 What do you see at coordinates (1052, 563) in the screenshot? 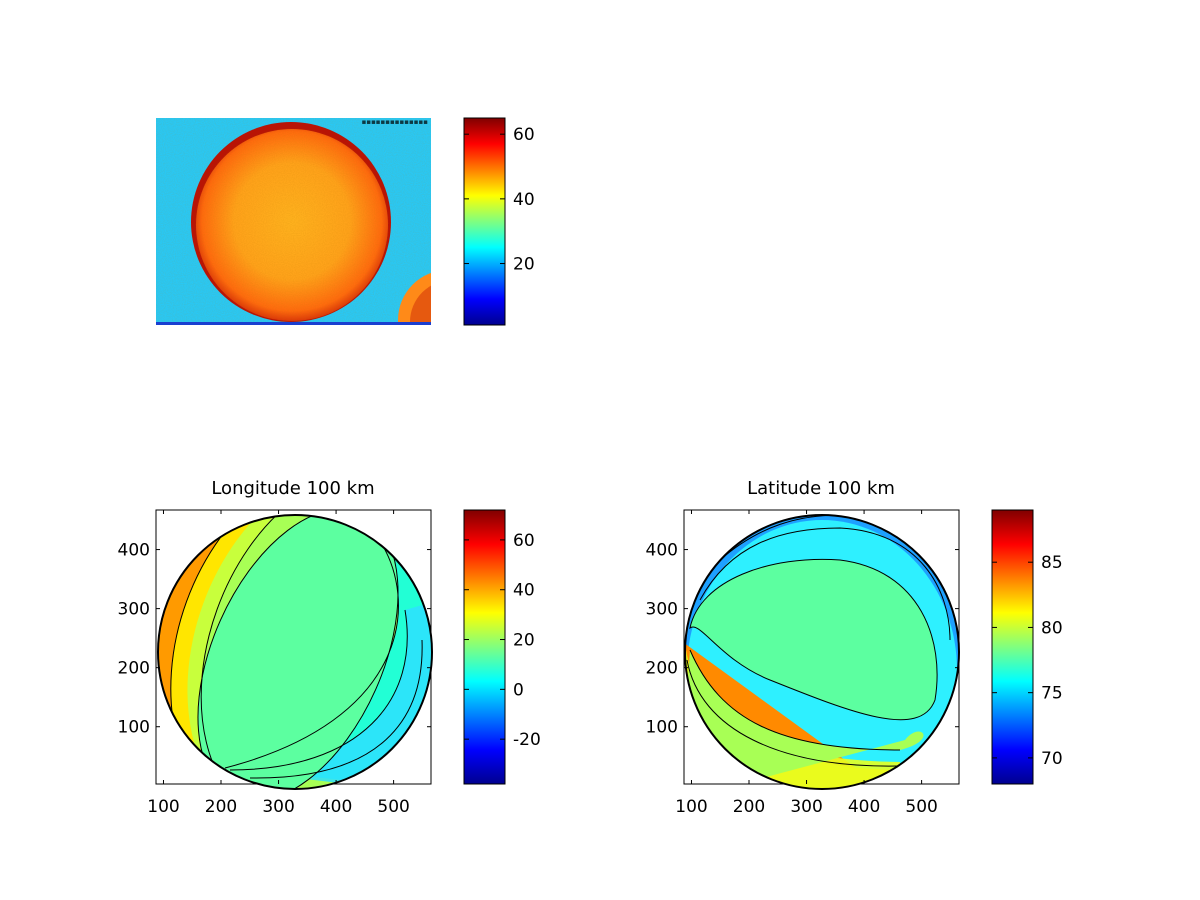
I see `colorbar-tick-label: 85` at bounding box center [1052, 563].